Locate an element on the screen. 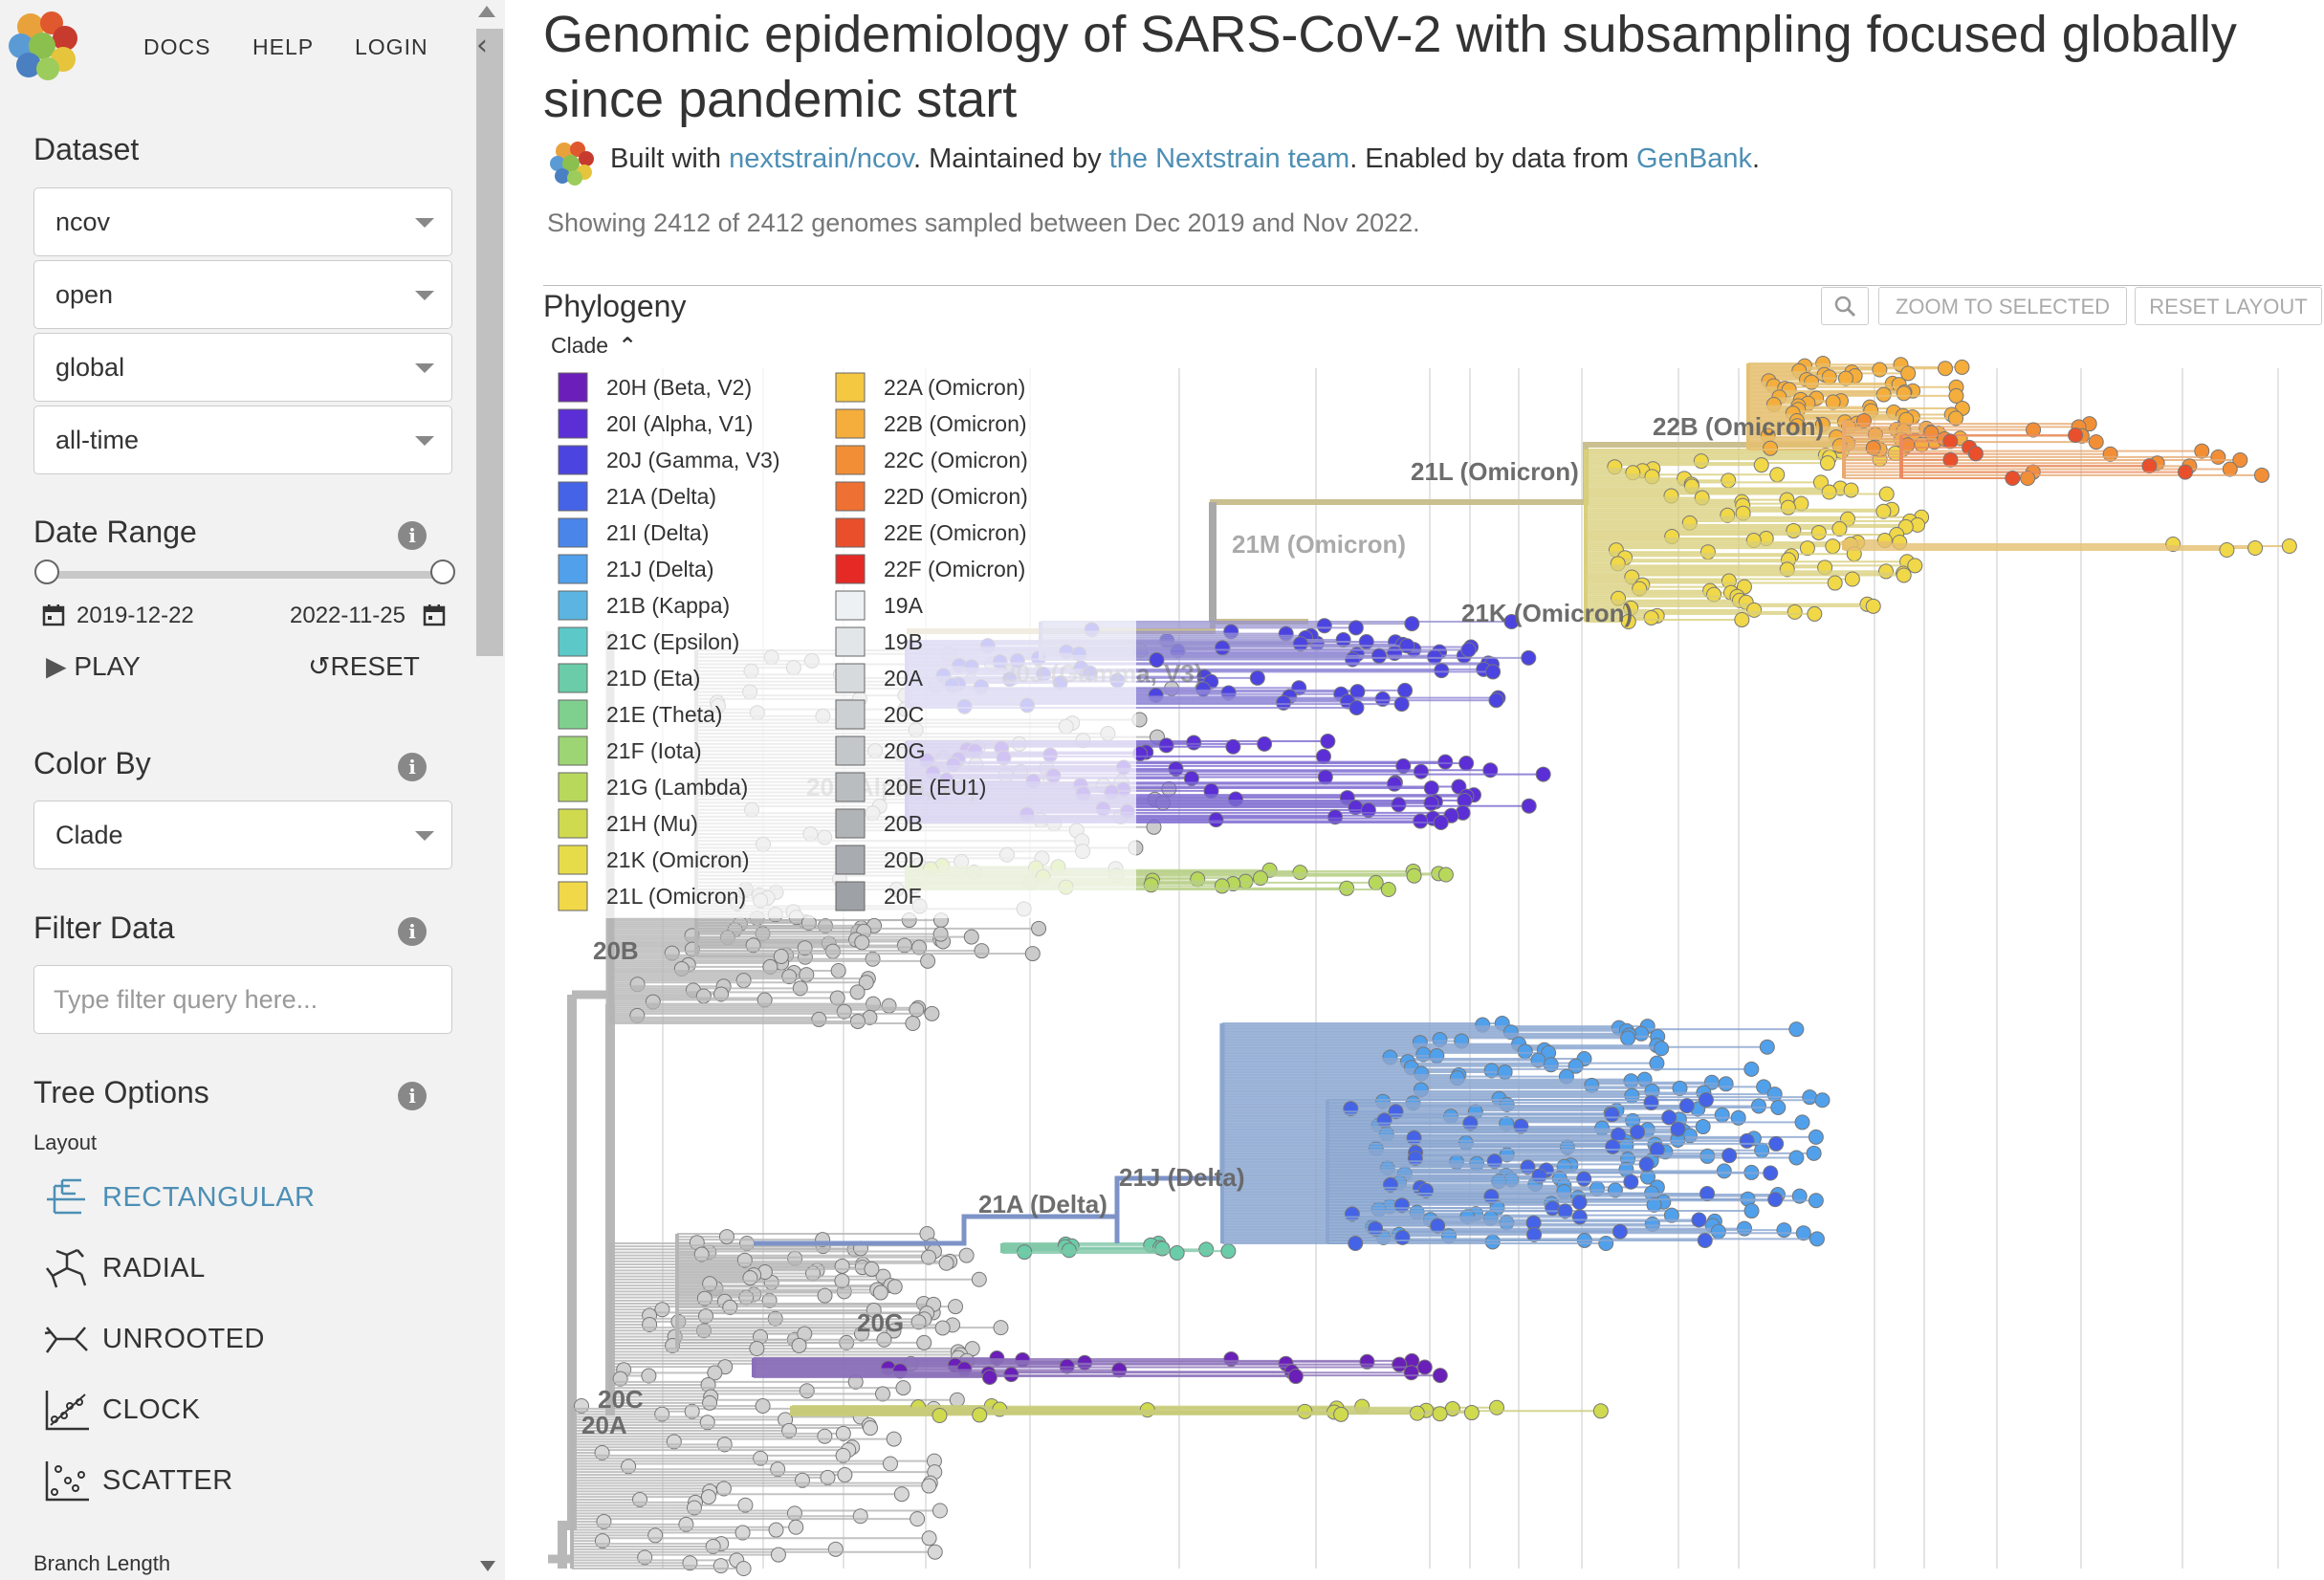 The height and width of the screenshot is (1580, 2324). legend-label: 19A is located at coordinates (904, 605).